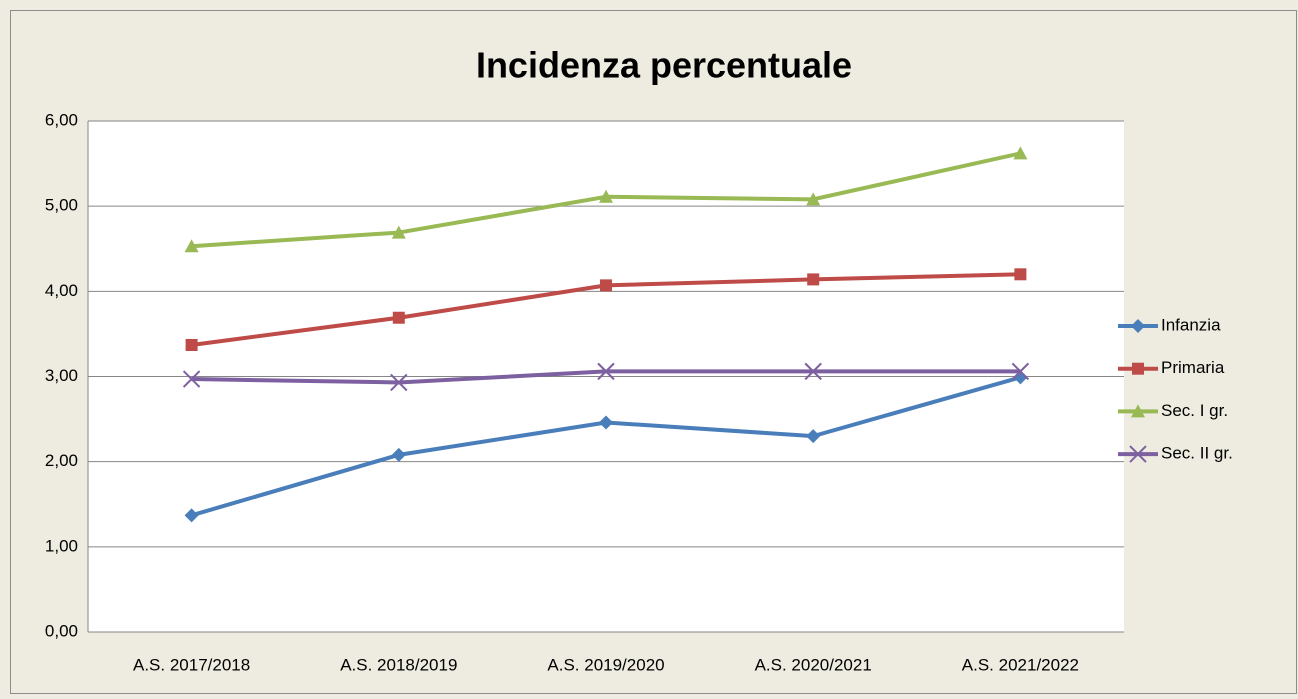 This screenshot has height=699, width=1298. What do you see at coordinates (605, 664) in the screenshot?
I see `x-tick-label: A.S. 2019/2020` at bounding box center [605, 664].